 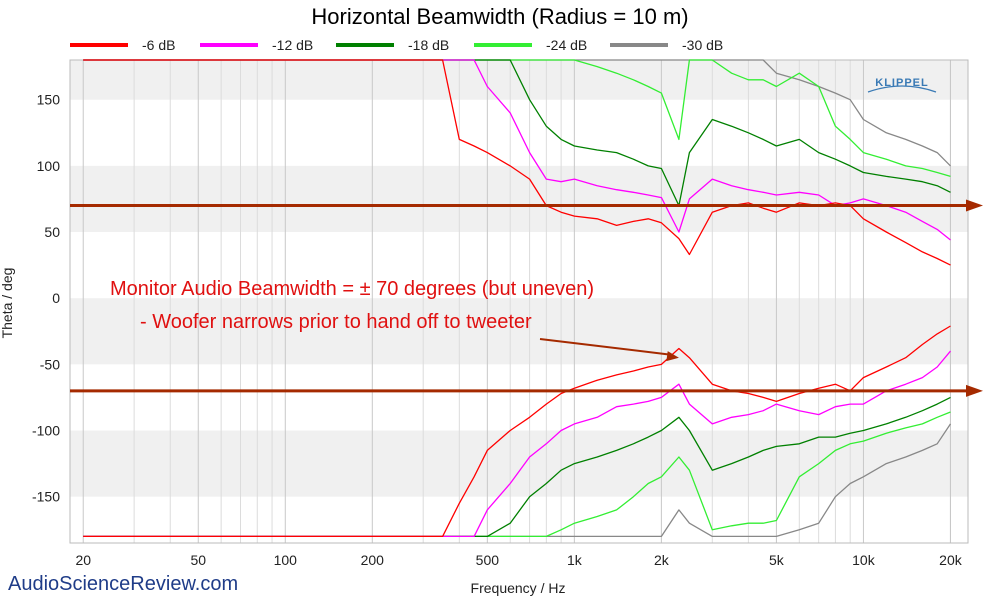 What do you see at coordinates (518, 588) in the screenshot?
I see `x-axis-label: Frequency / Hz` at bounding box center [518, 588].